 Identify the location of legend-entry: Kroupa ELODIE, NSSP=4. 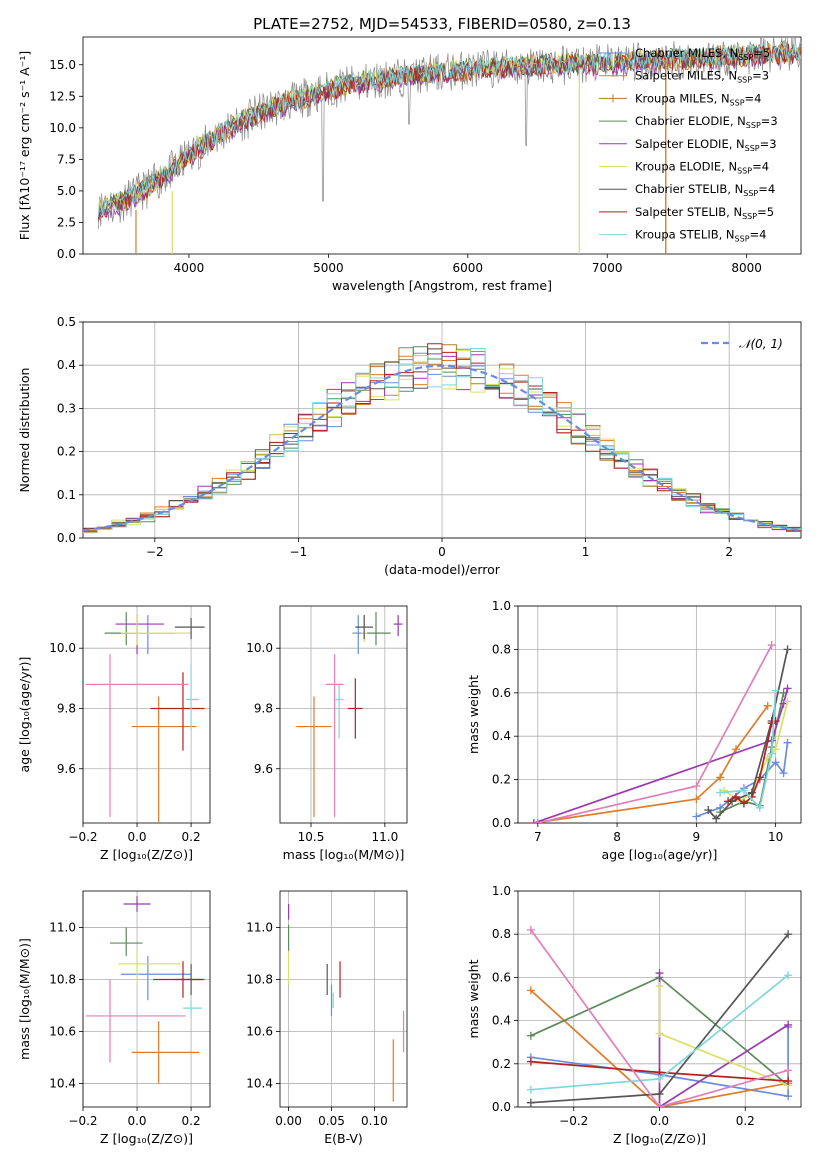
(702, 168).